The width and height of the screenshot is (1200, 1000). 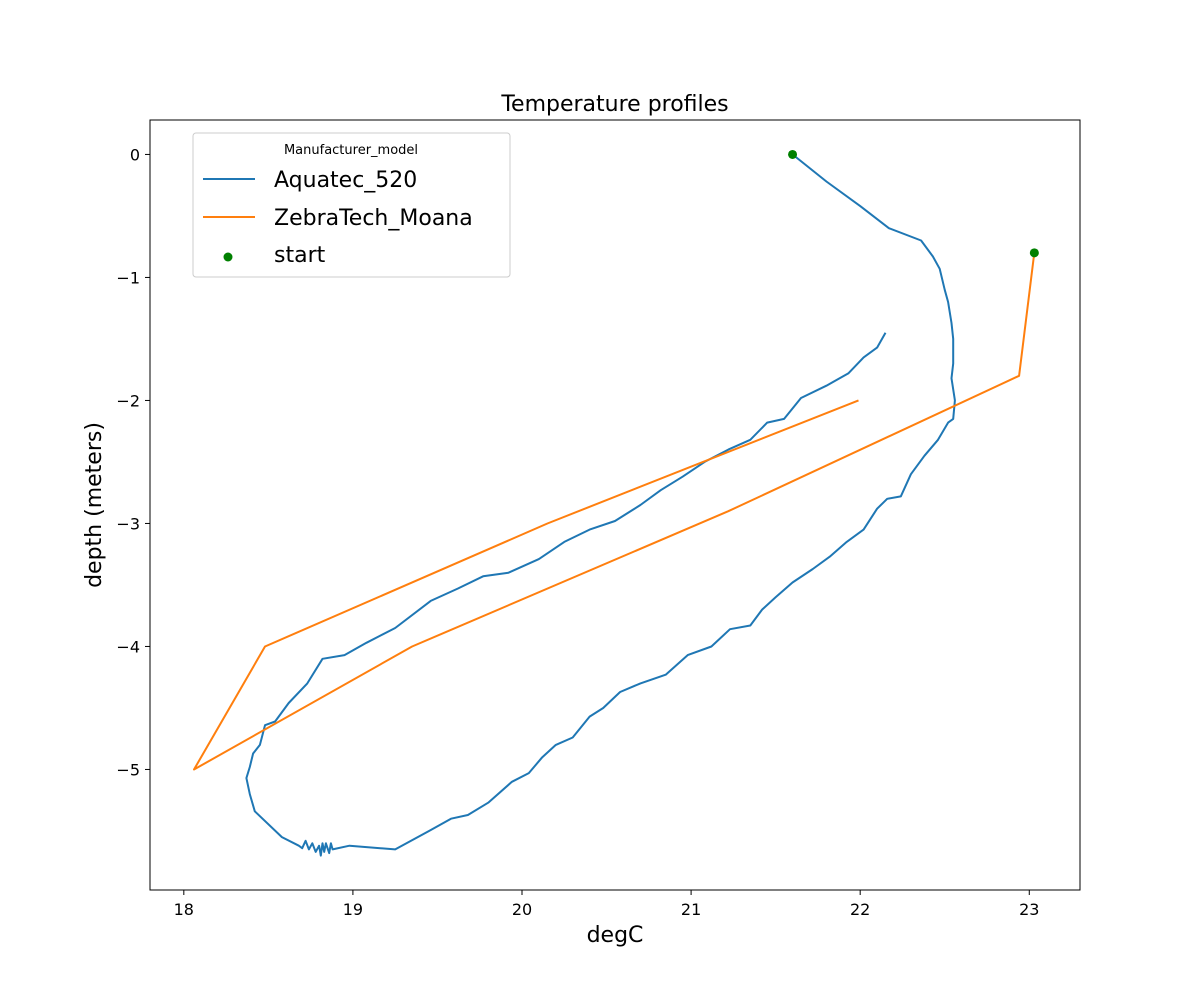 What do you see at coordinates (913, 203) in the screenshot?
I see `marker-layer` at bounding box center [913, 203].